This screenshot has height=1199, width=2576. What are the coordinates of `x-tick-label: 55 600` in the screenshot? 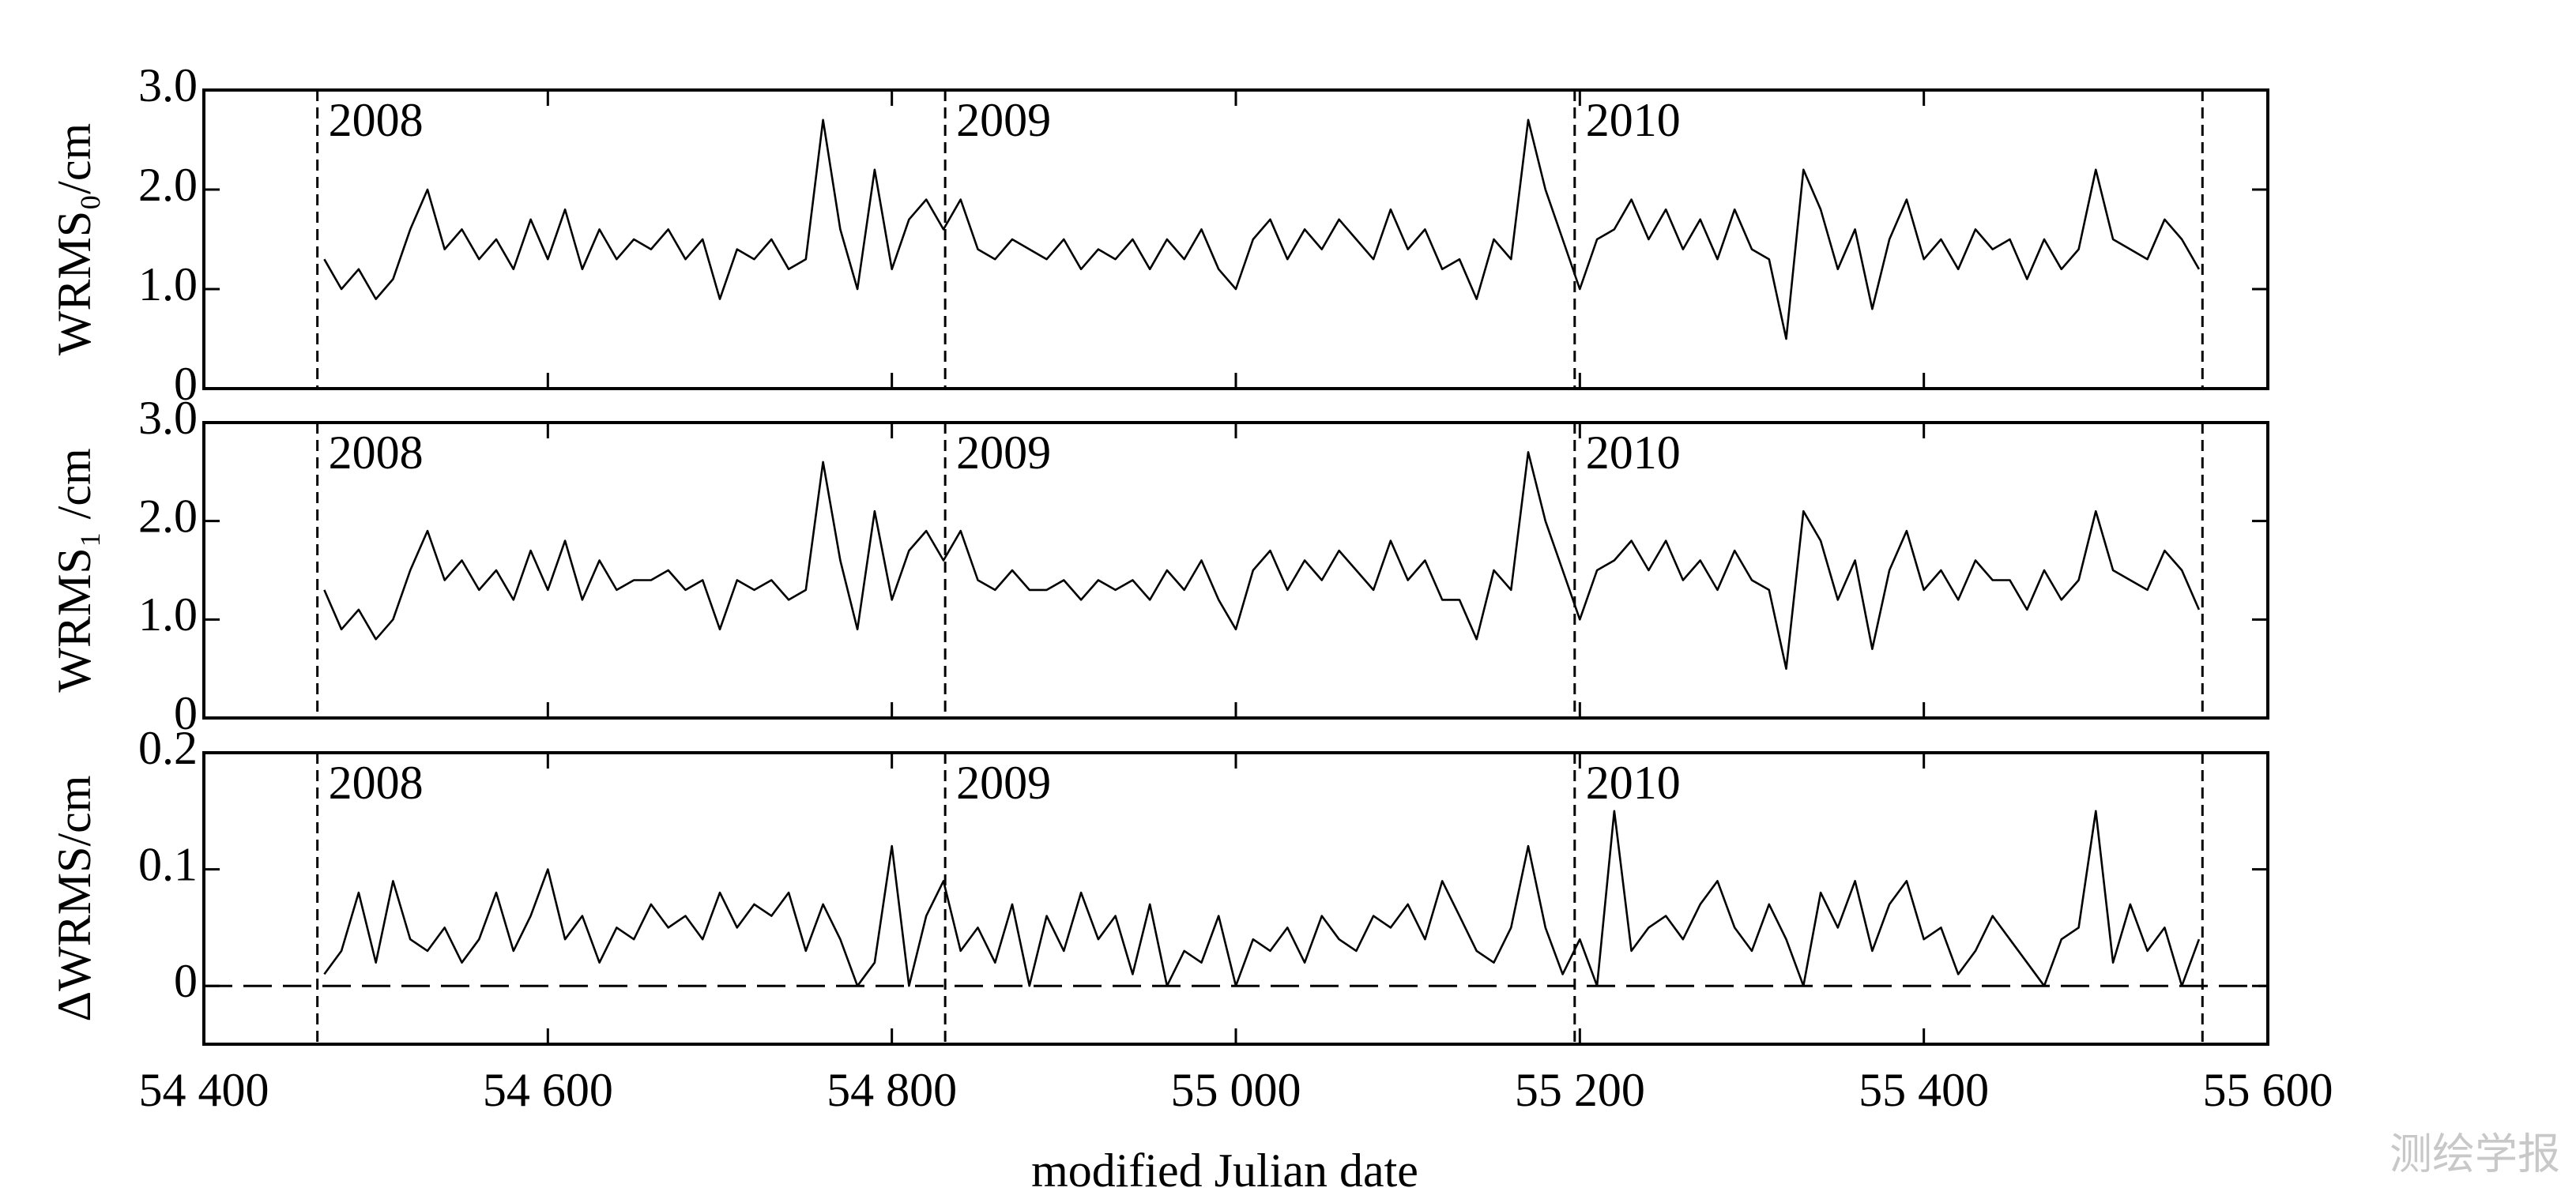 It's located at (2268, 1090).